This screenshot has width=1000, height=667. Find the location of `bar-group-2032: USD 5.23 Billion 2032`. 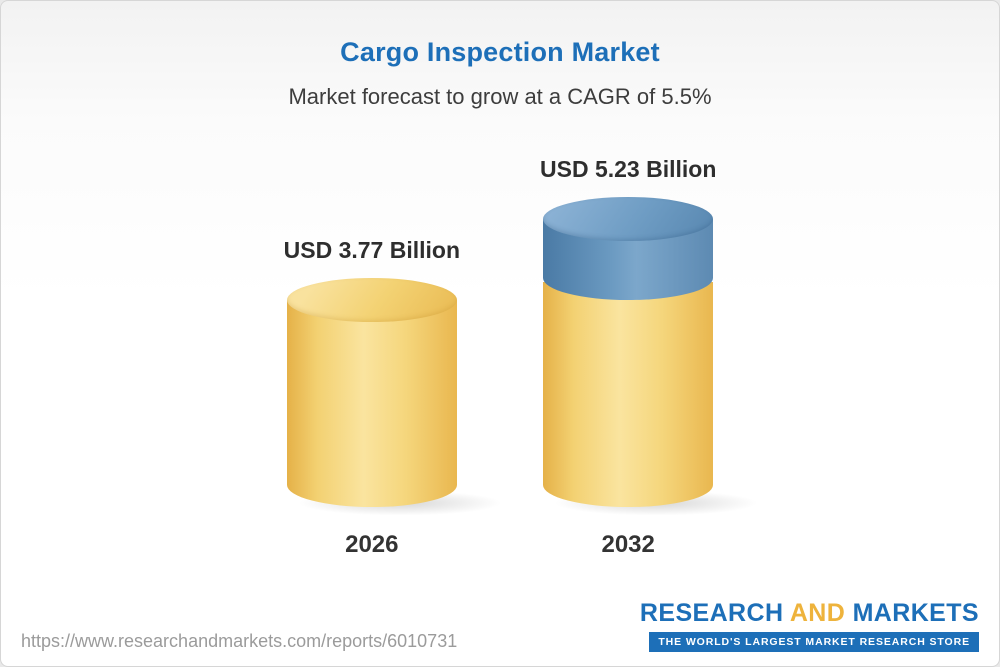

bar-group-2032: USD 5.23 Billion 2032 is located at coordinates (651, 357).